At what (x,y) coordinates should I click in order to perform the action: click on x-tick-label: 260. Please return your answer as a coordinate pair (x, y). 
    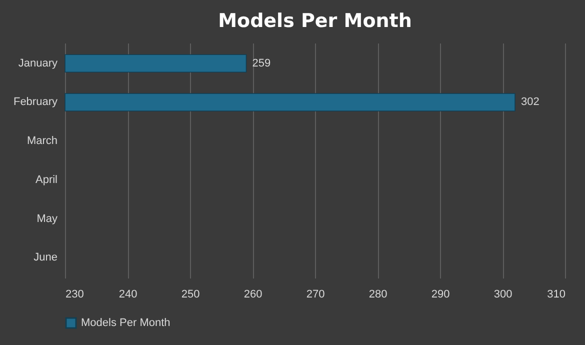
    Looking at the image, I should click on (253, 294).